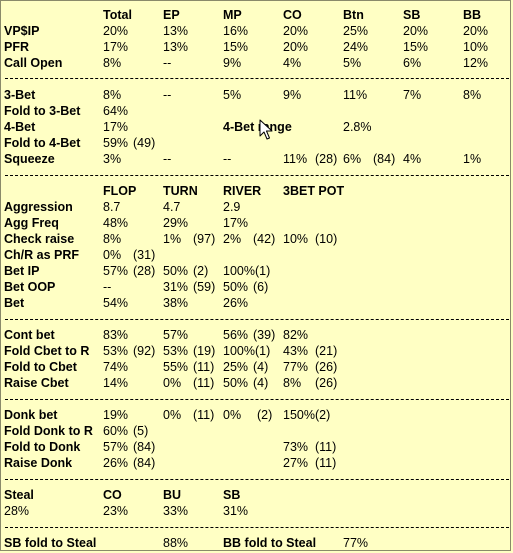 Image resolution: width=513 pixels, height=553 pixels. Describe the element at coordinates (47, 351) in the screenshot. I see `stat-label: Fold Cbet to R` at that location.